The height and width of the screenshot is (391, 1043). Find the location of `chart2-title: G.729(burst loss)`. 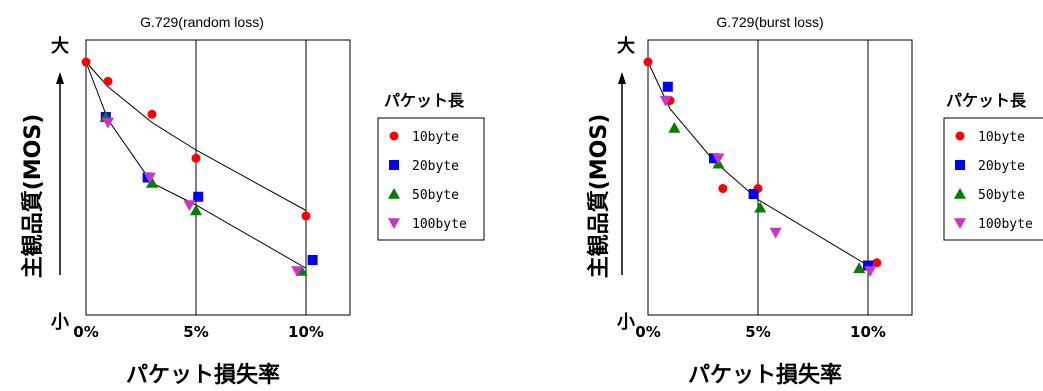

chart2-title: G.729(burst loss) is located at coordinates (769, 22).